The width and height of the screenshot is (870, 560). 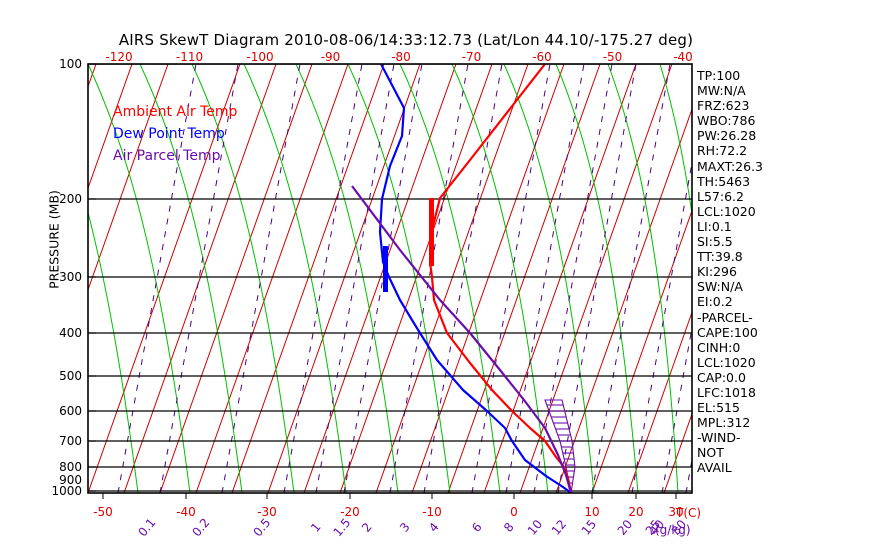 I want to click on mixing-ratio-tick-4: 4, so click(x=434, y=527).